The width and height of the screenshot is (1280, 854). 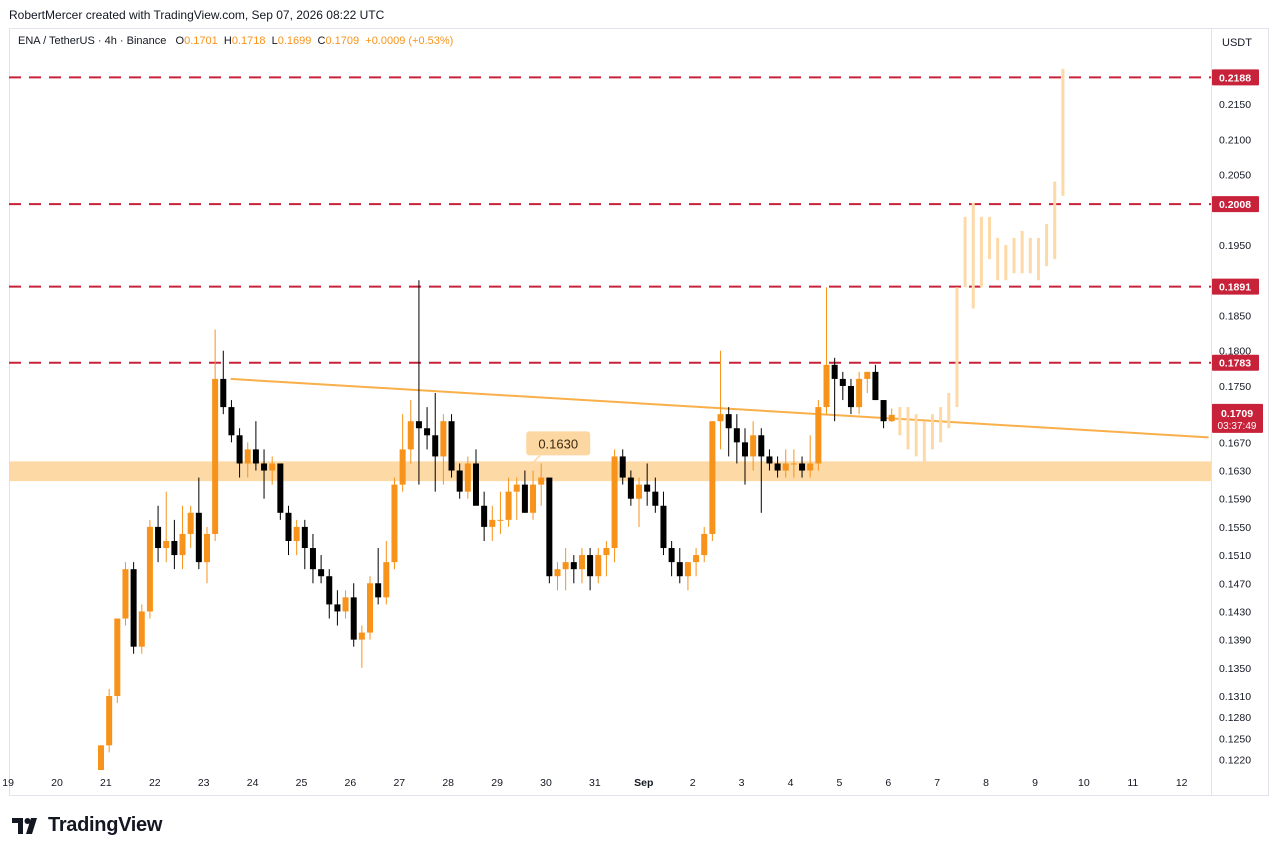 I want to click on date-tick-label: 31, so click(x=595, y=783).